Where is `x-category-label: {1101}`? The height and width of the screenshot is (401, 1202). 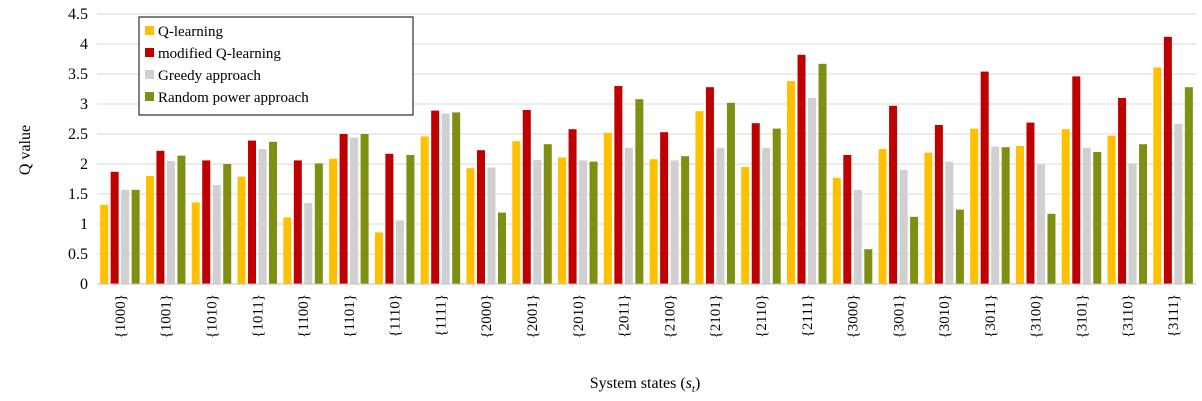
x-category-label: {1101} is located at coordinates (350, 316).